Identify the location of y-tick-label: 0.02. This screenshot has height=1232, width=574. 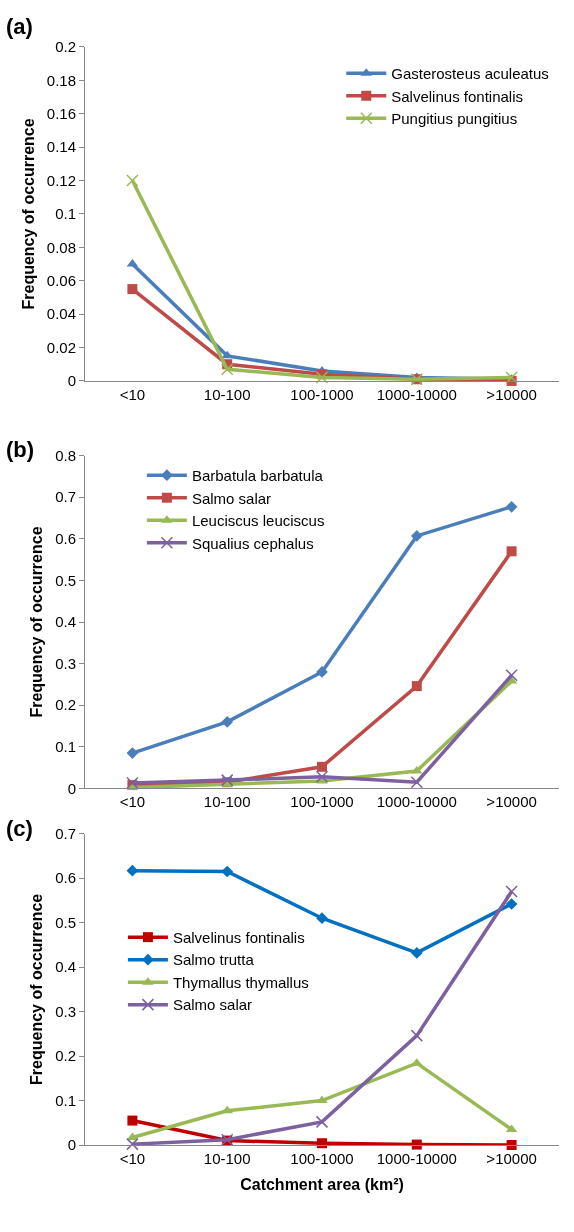
(61, 347).